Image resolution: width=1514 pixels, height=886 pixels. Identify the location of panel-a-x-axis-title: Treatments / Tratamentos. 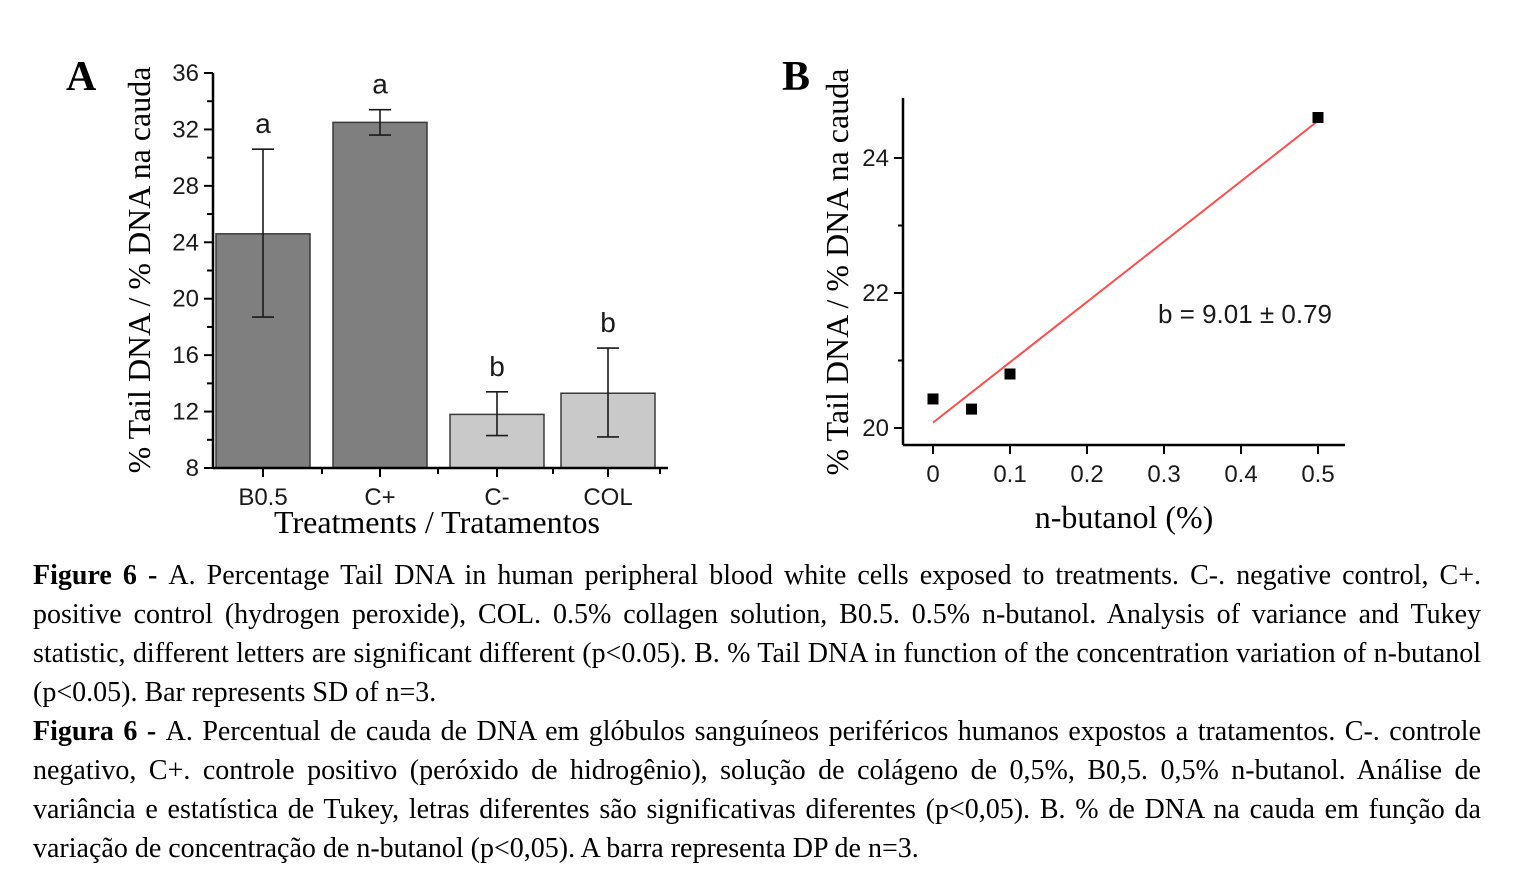
(437, 522).